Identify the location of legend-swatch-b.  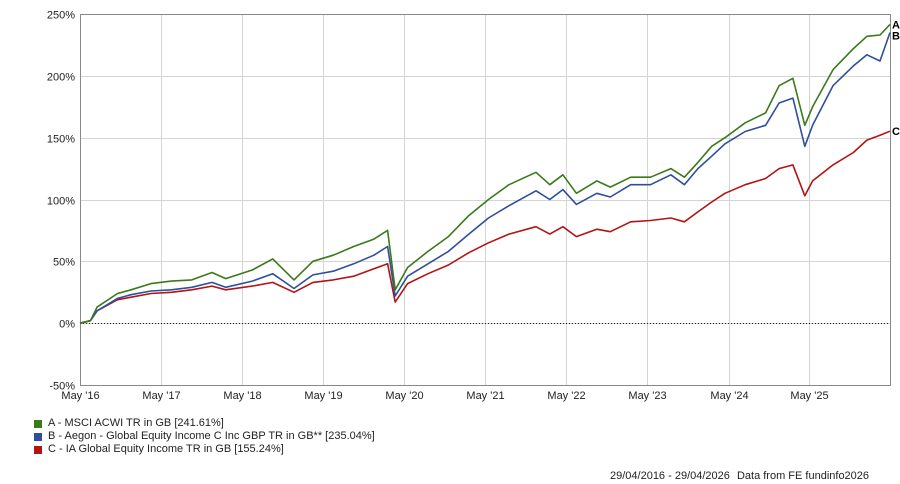
(38, 436).